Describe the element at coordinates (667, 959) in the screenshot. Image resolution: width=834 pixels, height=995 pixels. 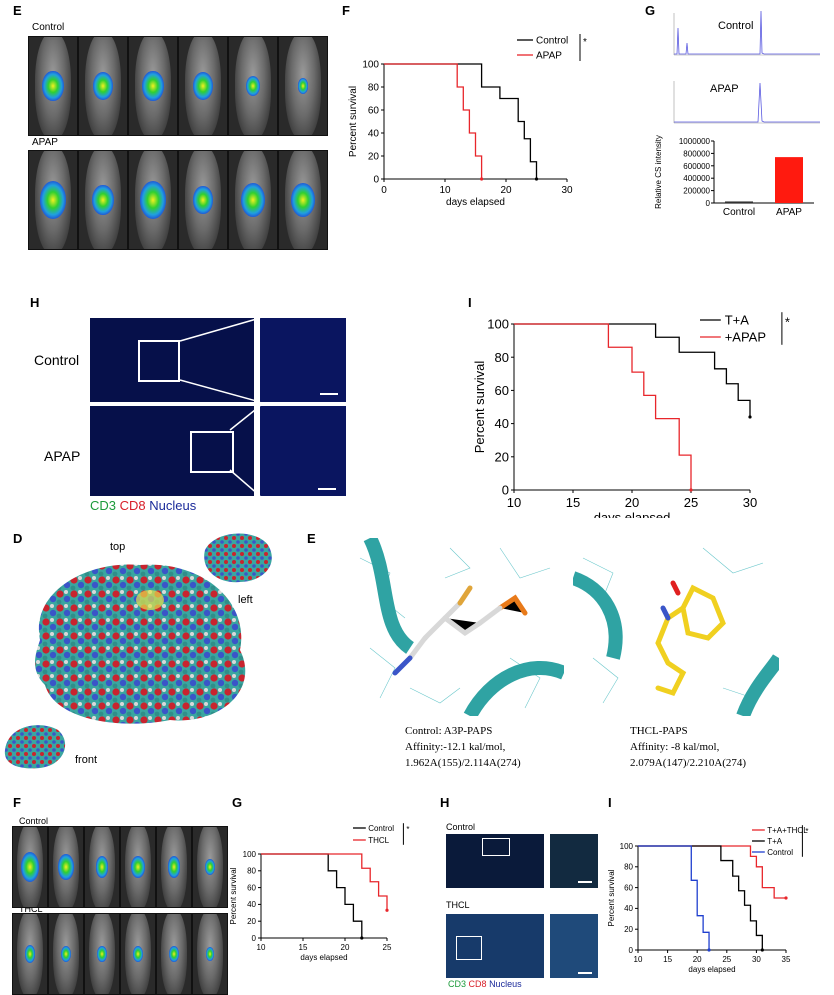
I see `x-tick-label: 15` at that location.